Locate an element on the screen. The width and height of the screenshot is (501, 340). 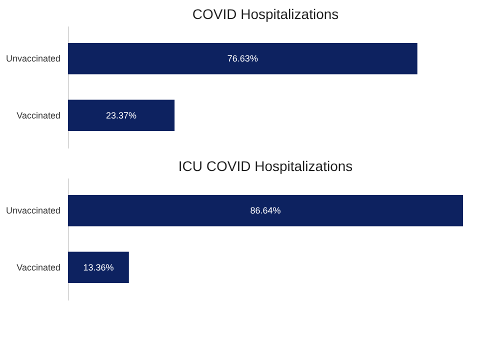
data-label: 76.63% is located at coordinates (242, 59).